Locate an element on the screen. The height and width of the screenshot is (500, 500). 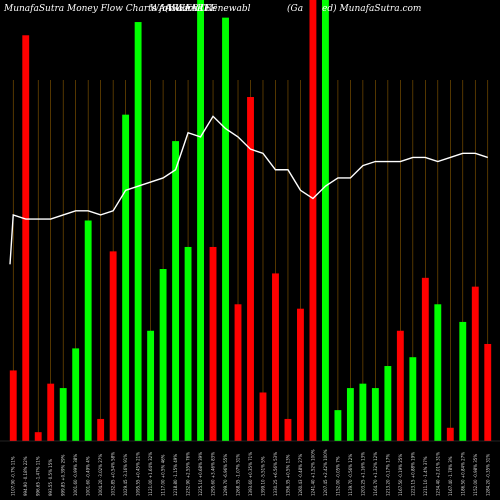
x-tick-label: 996.65 -1.47% 11% is located at coordinates (38, 476).